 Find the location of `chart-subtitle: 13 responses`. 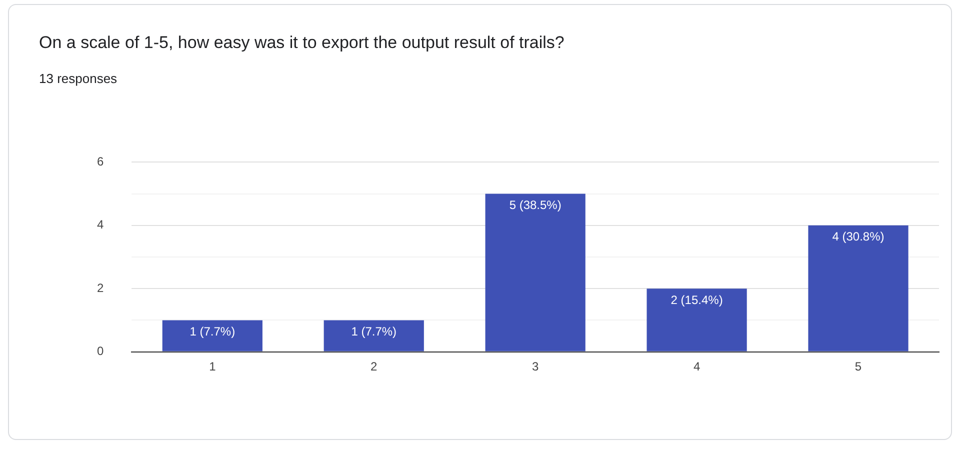

chart-subtitle: 13 responses is located at coordinates (78, 78).